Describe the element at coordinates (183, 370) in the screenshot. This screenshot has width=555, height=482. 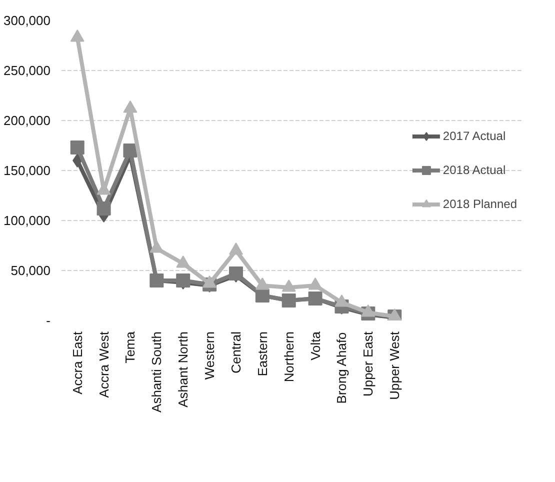
I see `x-tick-label: Ashant North` at that location.